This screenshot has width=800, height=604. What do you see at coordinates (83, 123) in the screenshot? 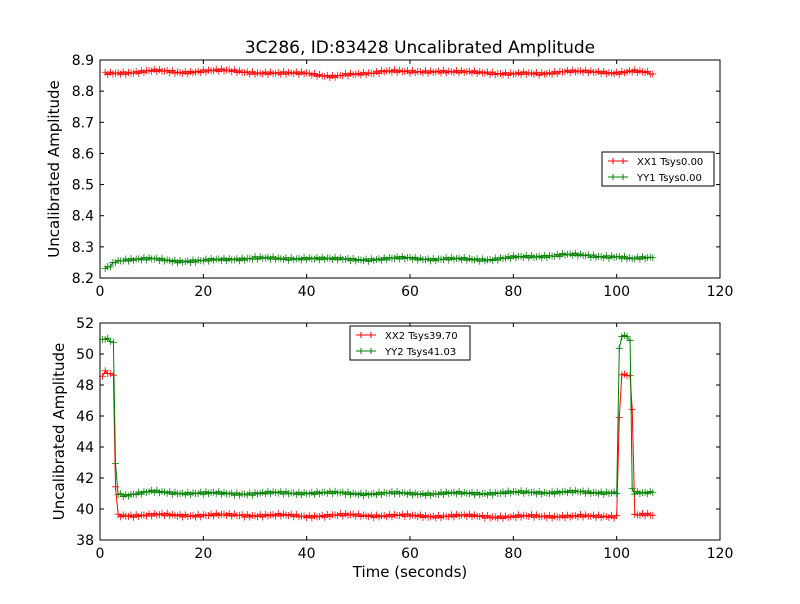
I see `y-tick-label: 8.7` at bounding box center [83, 123].